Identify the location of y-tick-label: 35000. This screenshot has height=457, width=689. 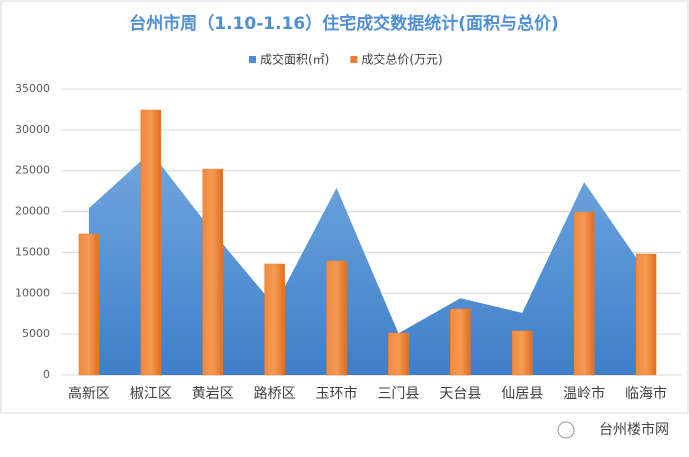
(32, 88).